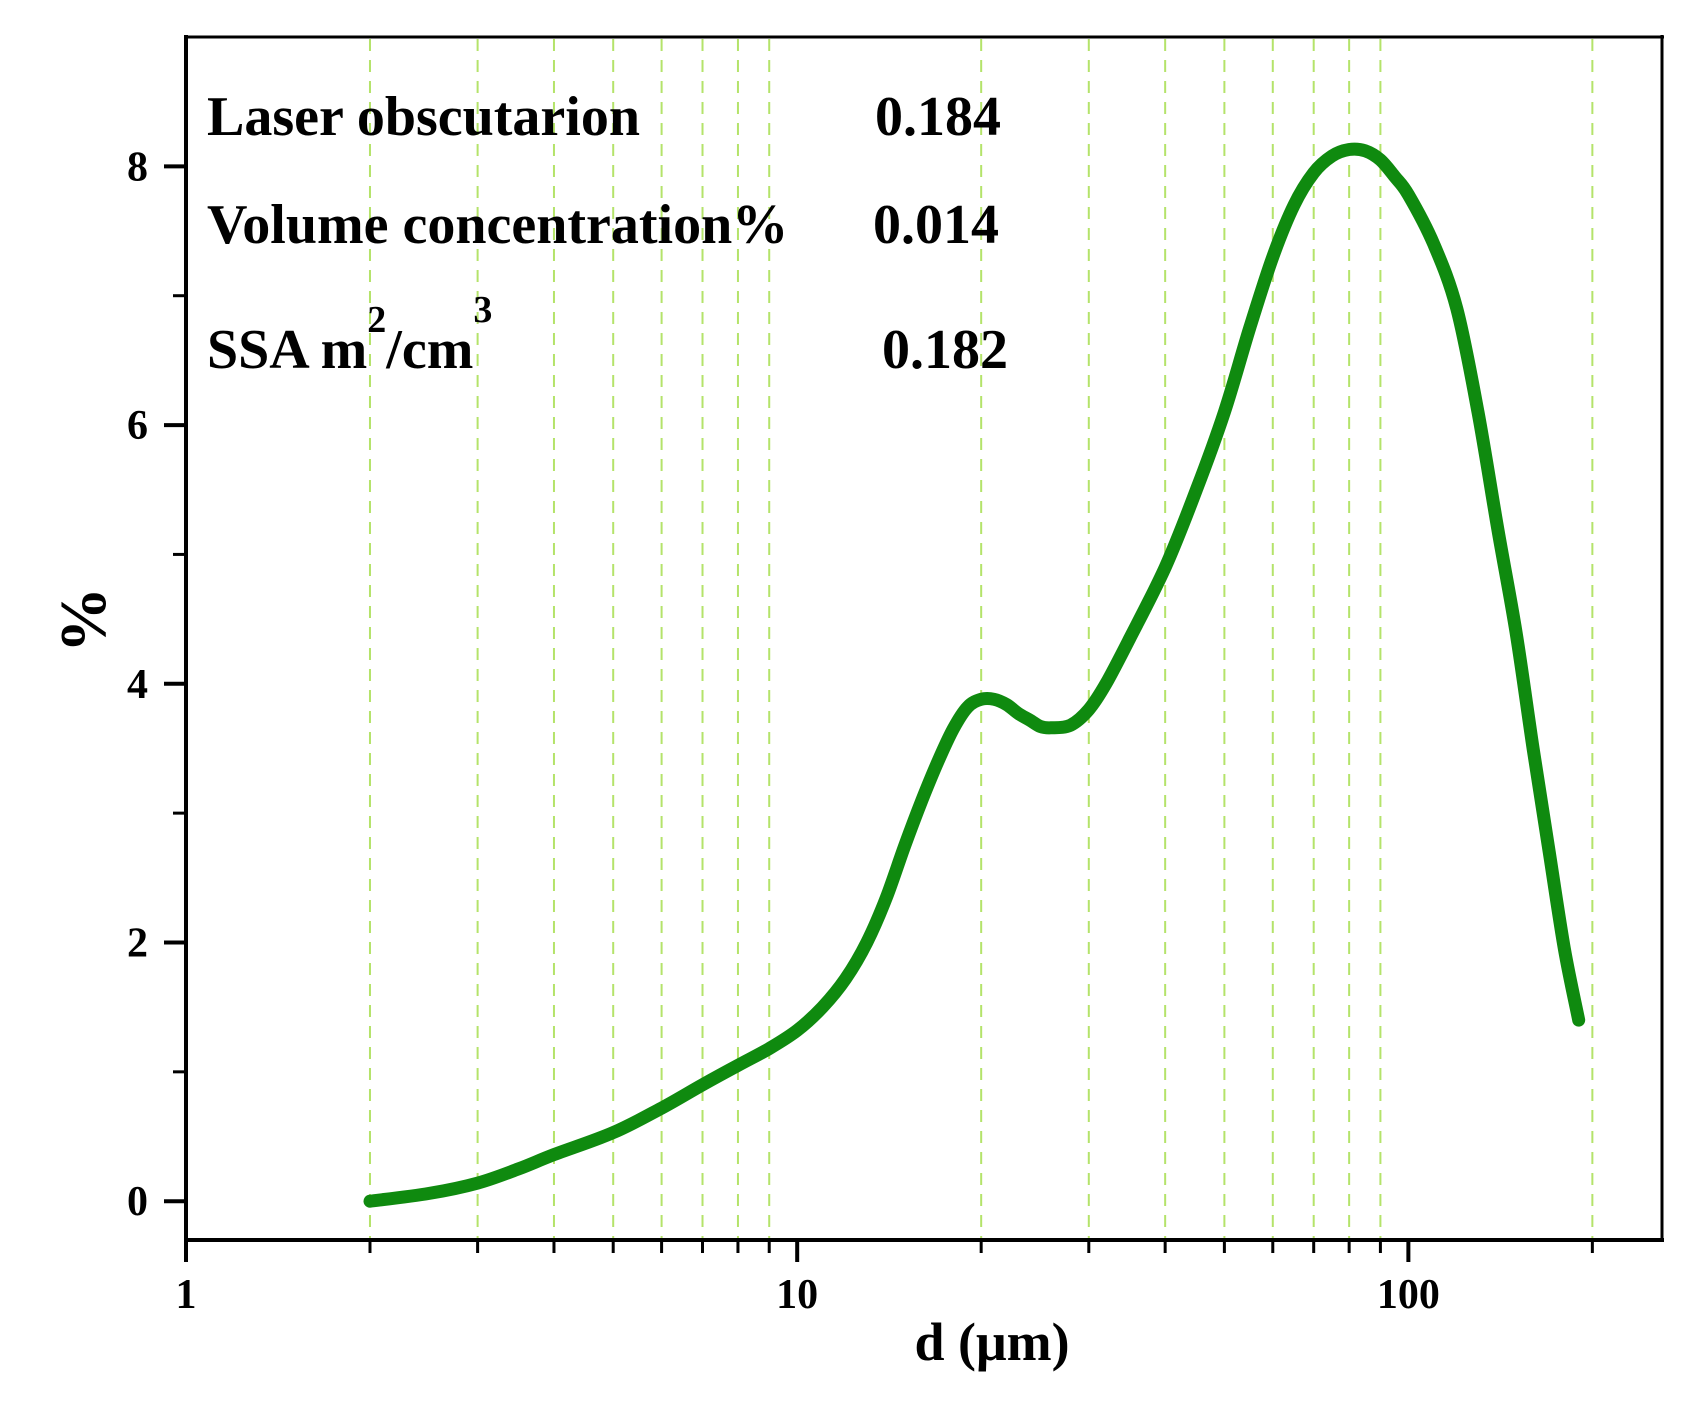 Image resolution: width=1687 pixels, height=1405 pixels. I want to click on y-tick-label: 4, so click(137, 685).